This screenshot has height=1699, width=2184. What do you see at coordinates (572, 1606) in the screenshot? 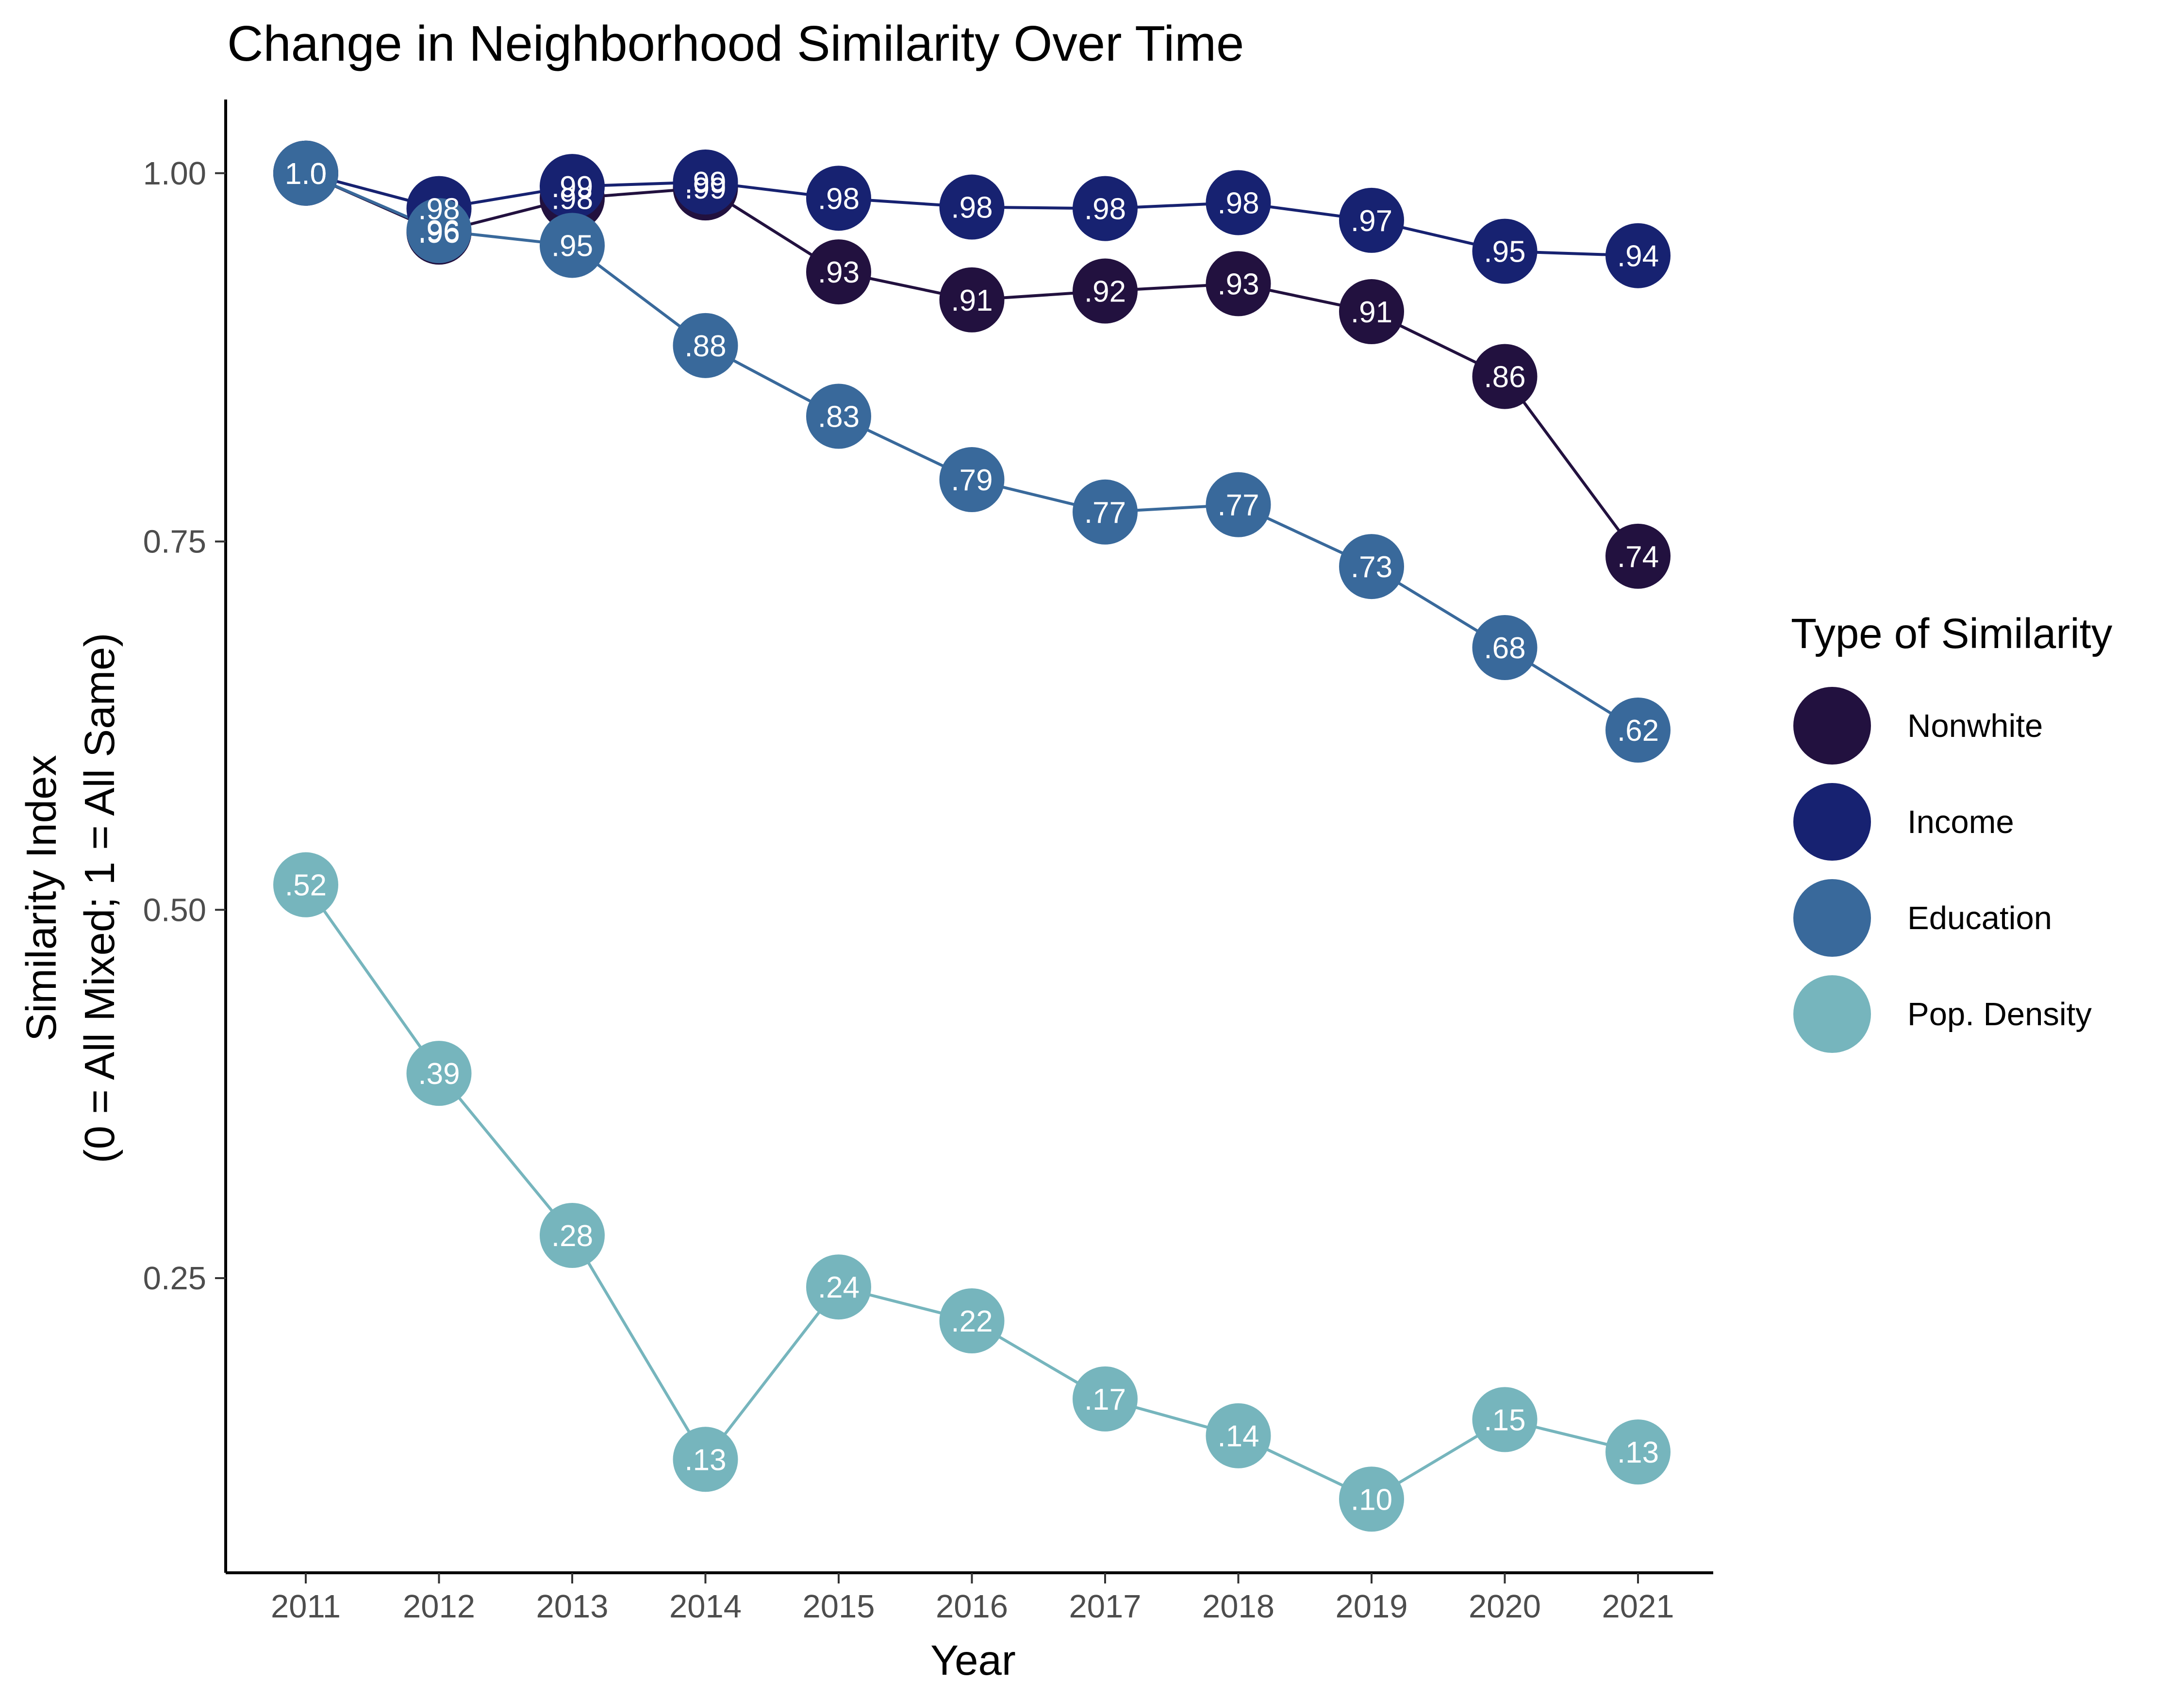
I see `x-tick-label: 2013` at bounding box center [572, 1606].